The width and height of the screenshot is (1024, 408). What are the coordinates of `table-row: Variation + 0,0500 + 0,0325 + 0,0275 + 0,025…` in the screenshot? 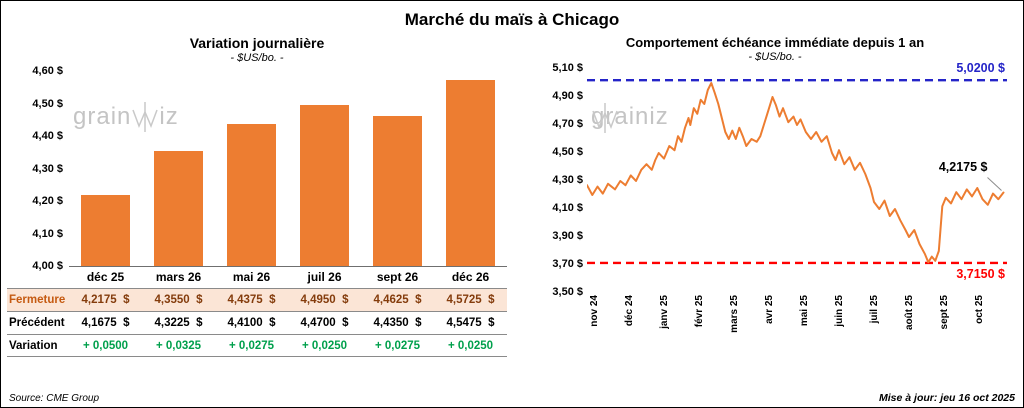 It's located at (257, 345).